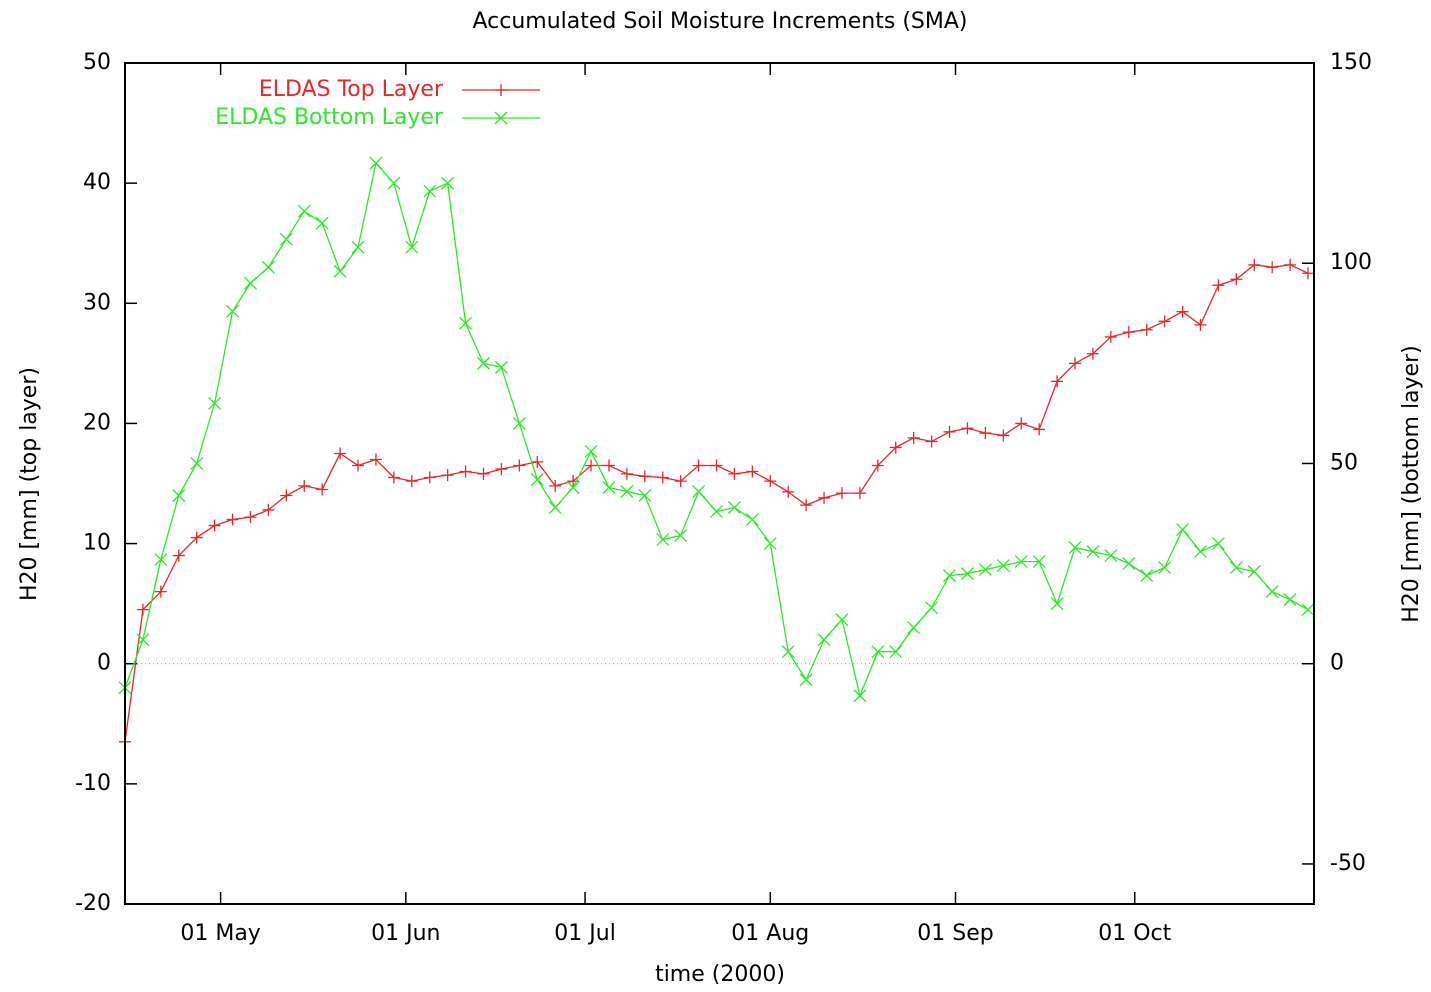 This screenshot has width=1431, height=992. Describe the element at coordinates (1411, 483) in the screenshot. I see `y2-axis-label: H20 [mm] (bottom layer)` at that location.